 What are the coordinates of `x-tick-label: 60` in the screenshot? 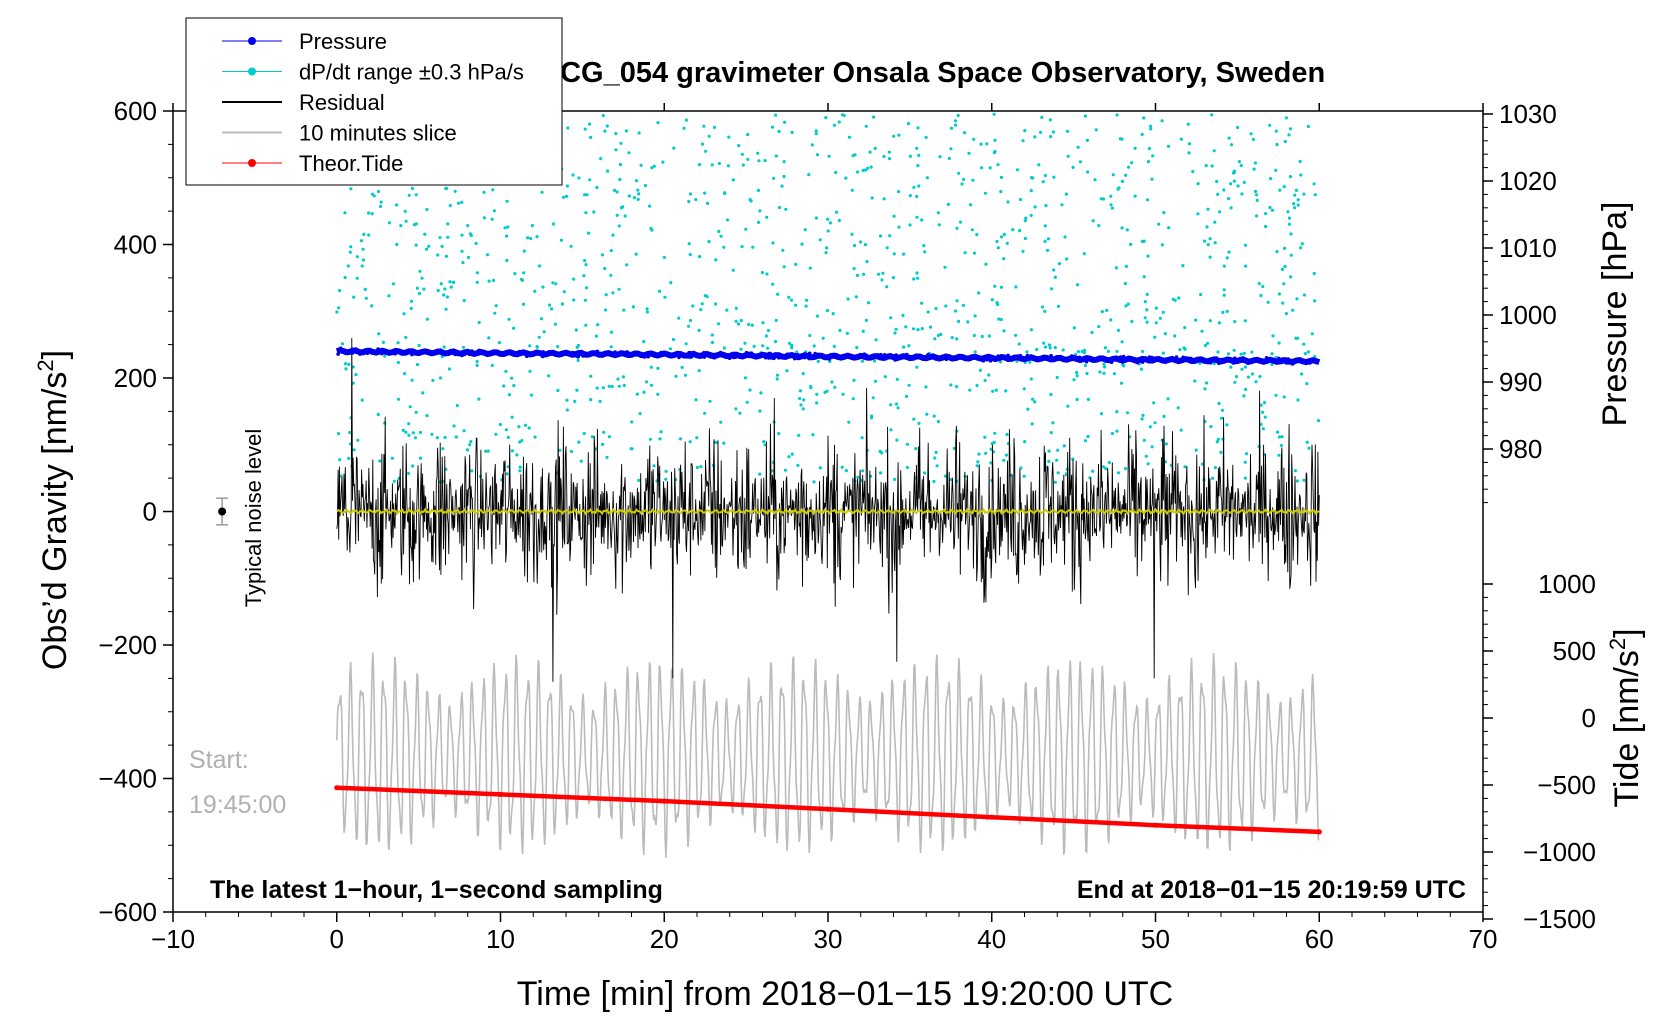 It's located at (1319, 939).